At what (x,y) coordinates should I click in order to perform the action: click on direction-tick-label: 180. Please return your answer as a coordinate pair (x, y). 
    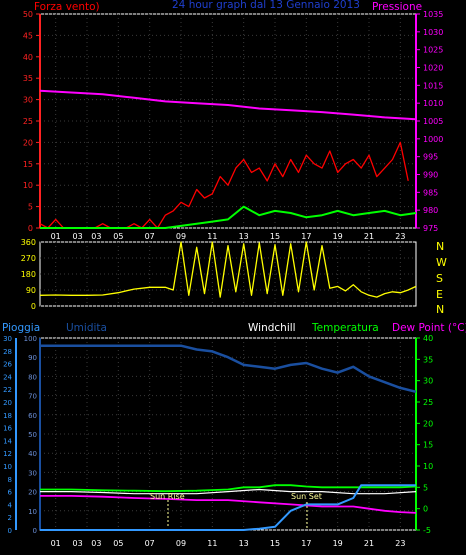
    Looking at the image, I should click on (28, 274).